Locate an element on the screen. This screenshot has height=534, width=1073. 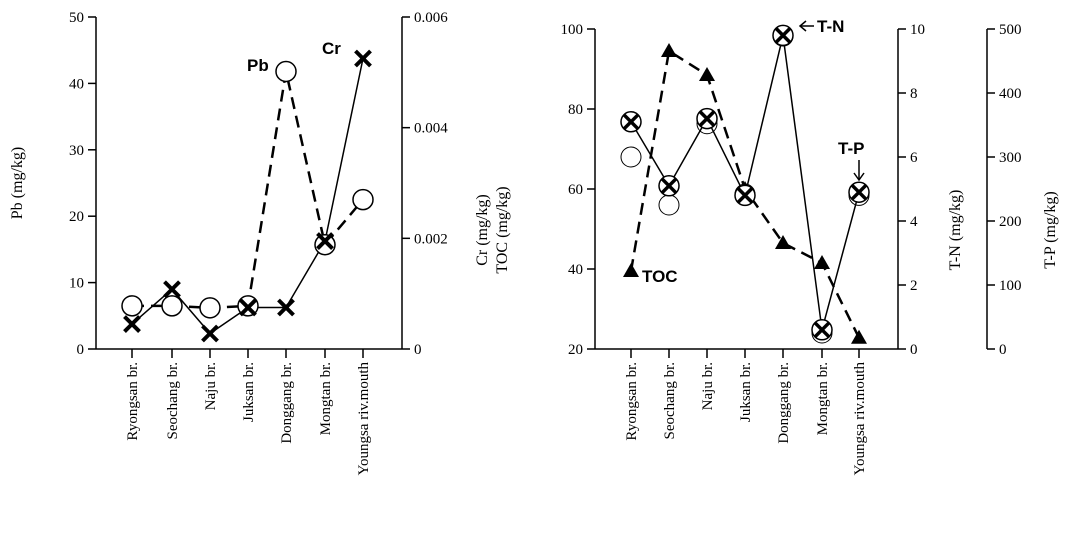
chart2-x-tick-label: Donggang br. is located at coordinates (784, 403).